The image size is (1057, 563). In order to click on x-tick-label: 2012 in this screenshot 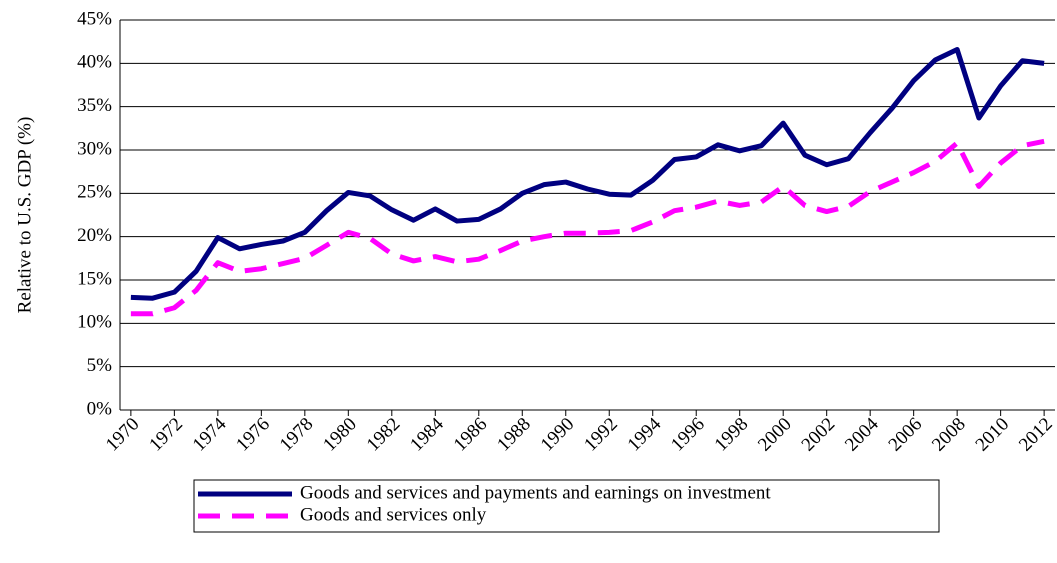, I will do `click(1036, 435)`.